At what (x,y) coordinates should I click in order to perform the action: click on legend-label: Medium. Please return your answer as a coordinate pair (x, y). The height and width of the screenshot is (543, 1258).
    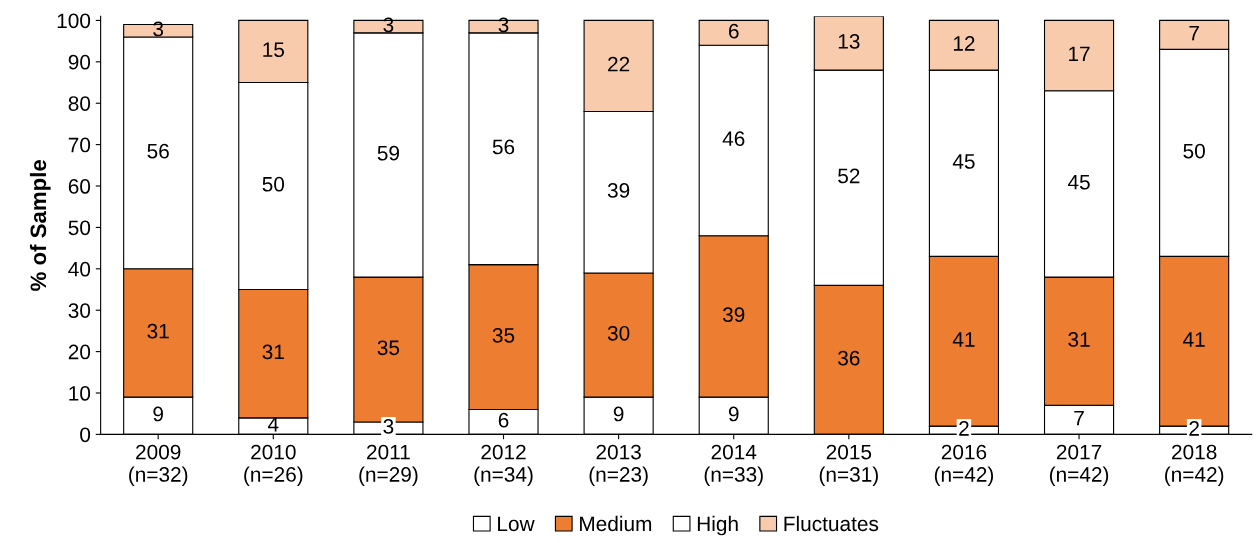
    Looking at the image, I should click on (616, 523).